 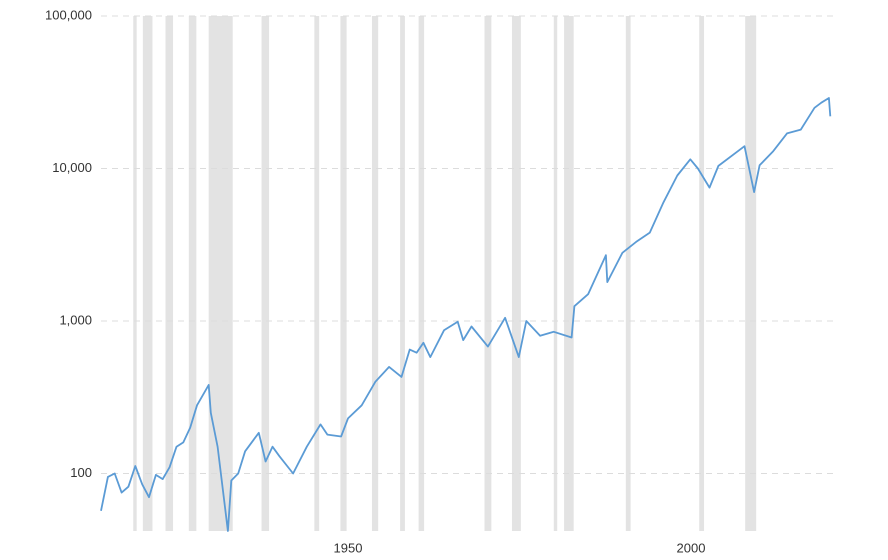 I want to click on y-tick-label: 100,000, so click(x=68, y=14).